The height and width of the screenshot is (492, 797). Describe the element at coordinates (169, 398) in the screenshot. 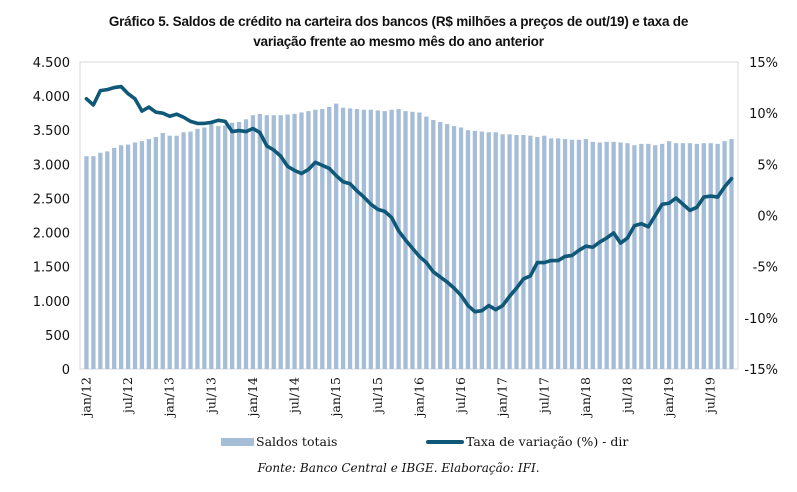

I see `x-tick-label: jan/13` at that location.